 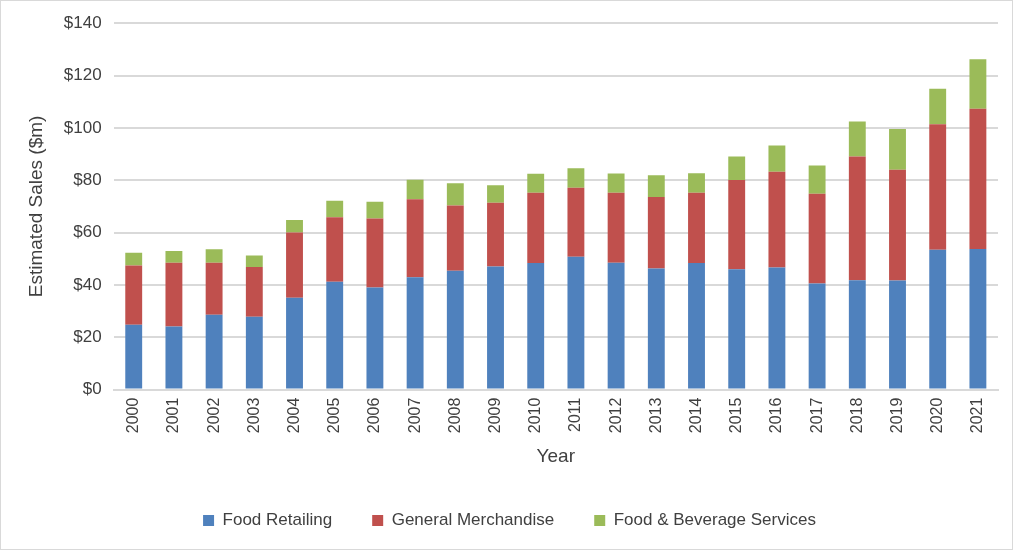 What do you see at coordinates (816, 415) in the screenshot?
I see `x-tick-label: 2017` at bounding box center [816, 415].